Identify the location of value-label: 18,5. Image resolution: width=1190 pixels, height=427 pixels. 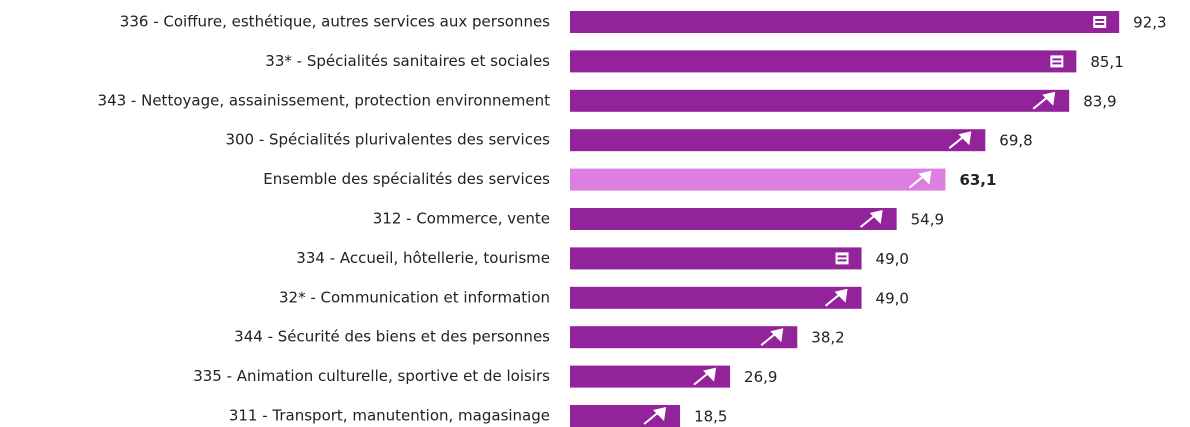
(710, 417).